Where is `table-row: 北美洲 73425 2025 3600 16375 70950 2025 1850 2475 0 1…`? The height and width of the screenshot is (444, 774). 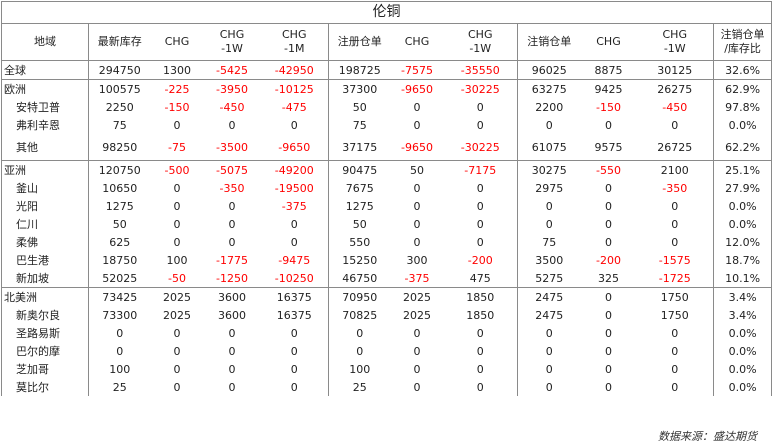 table-row: 北美洲 73425 2025 3600 16375 70950 2025 1850 2475 0 1… is located at coordinates (387, 296).